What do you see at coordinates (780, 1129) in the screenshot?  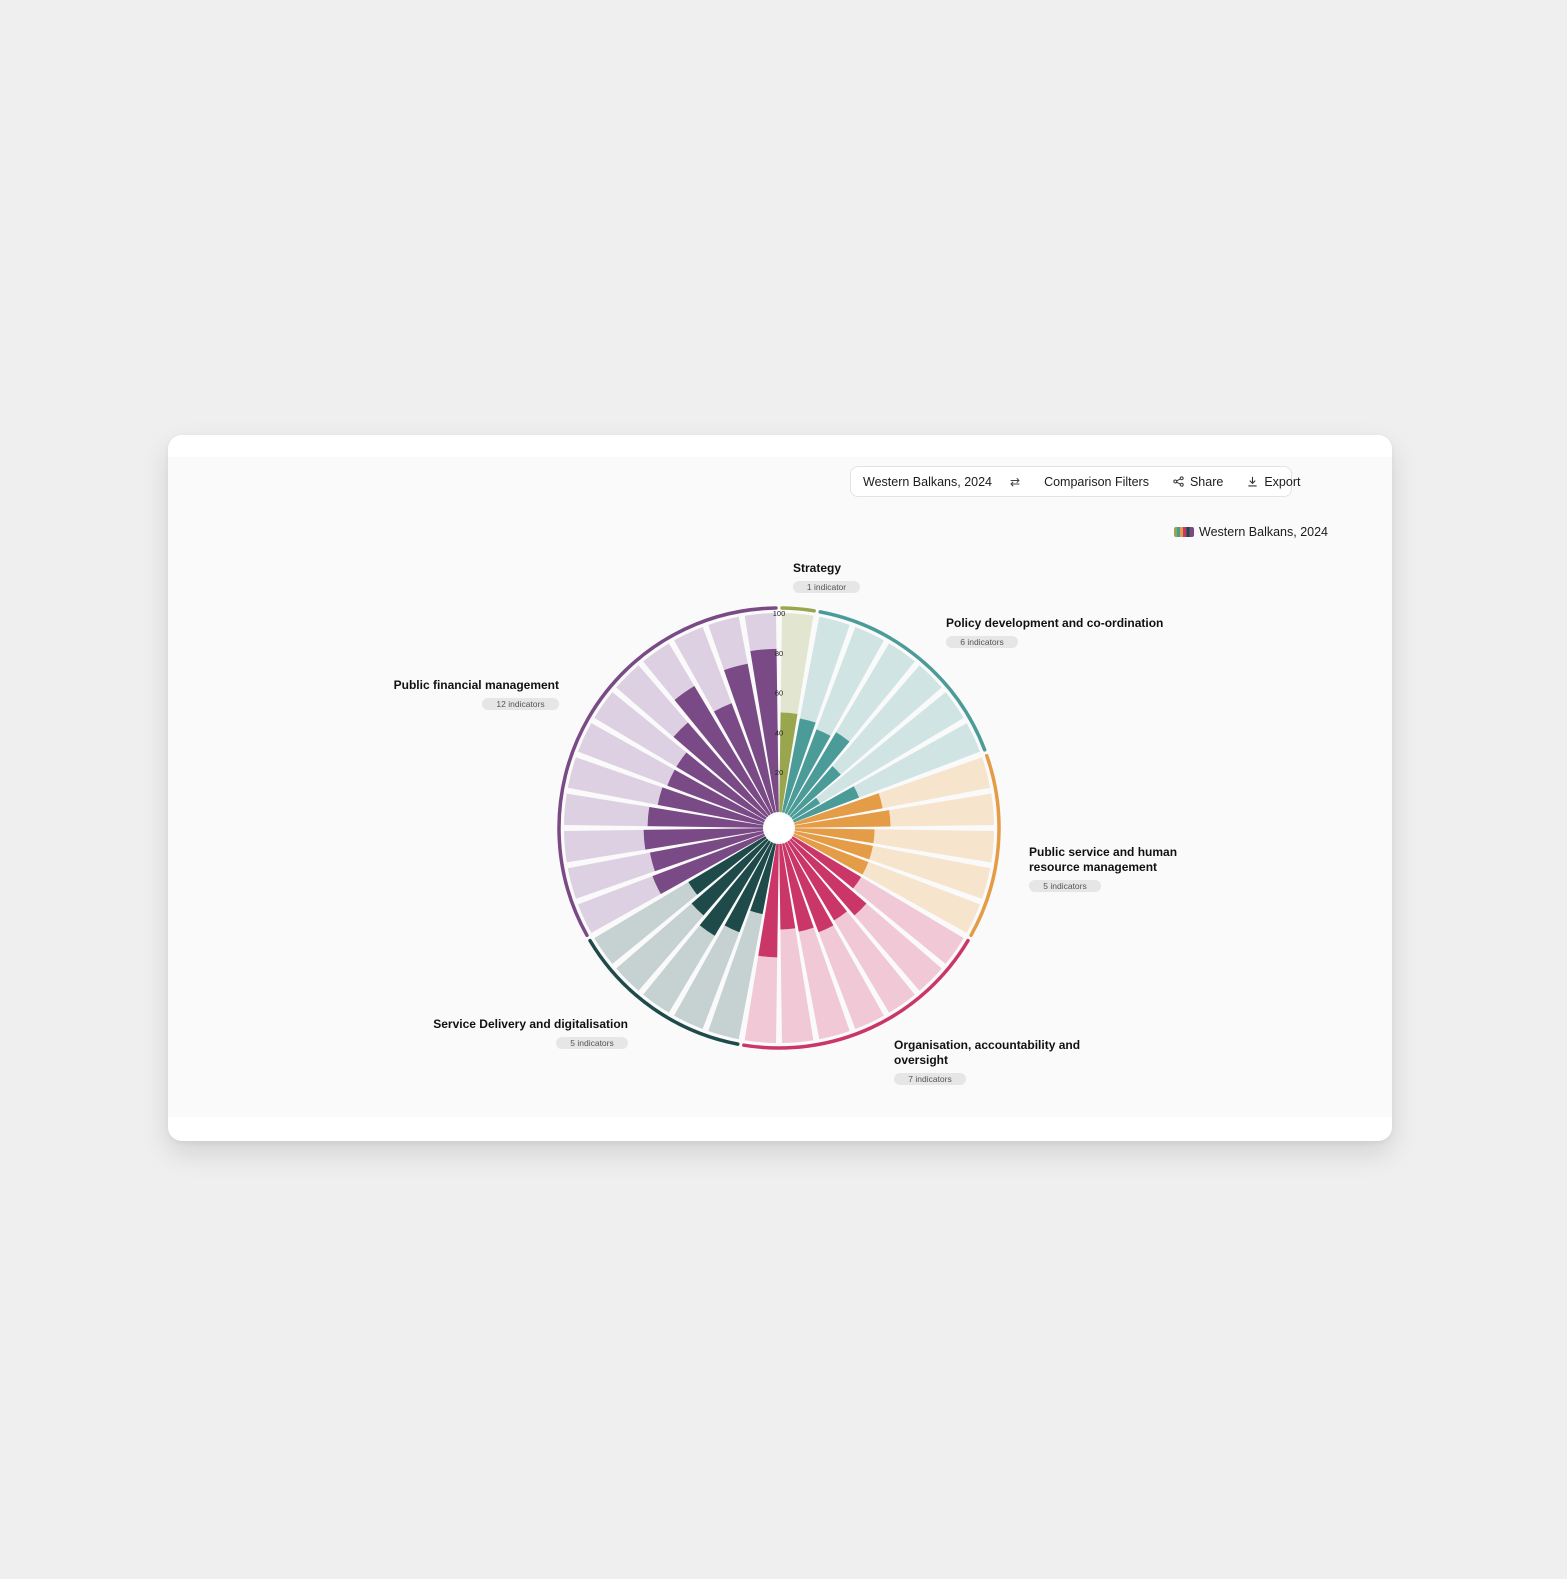 I see `card-footer-band` at bounding box center [780, 1129].